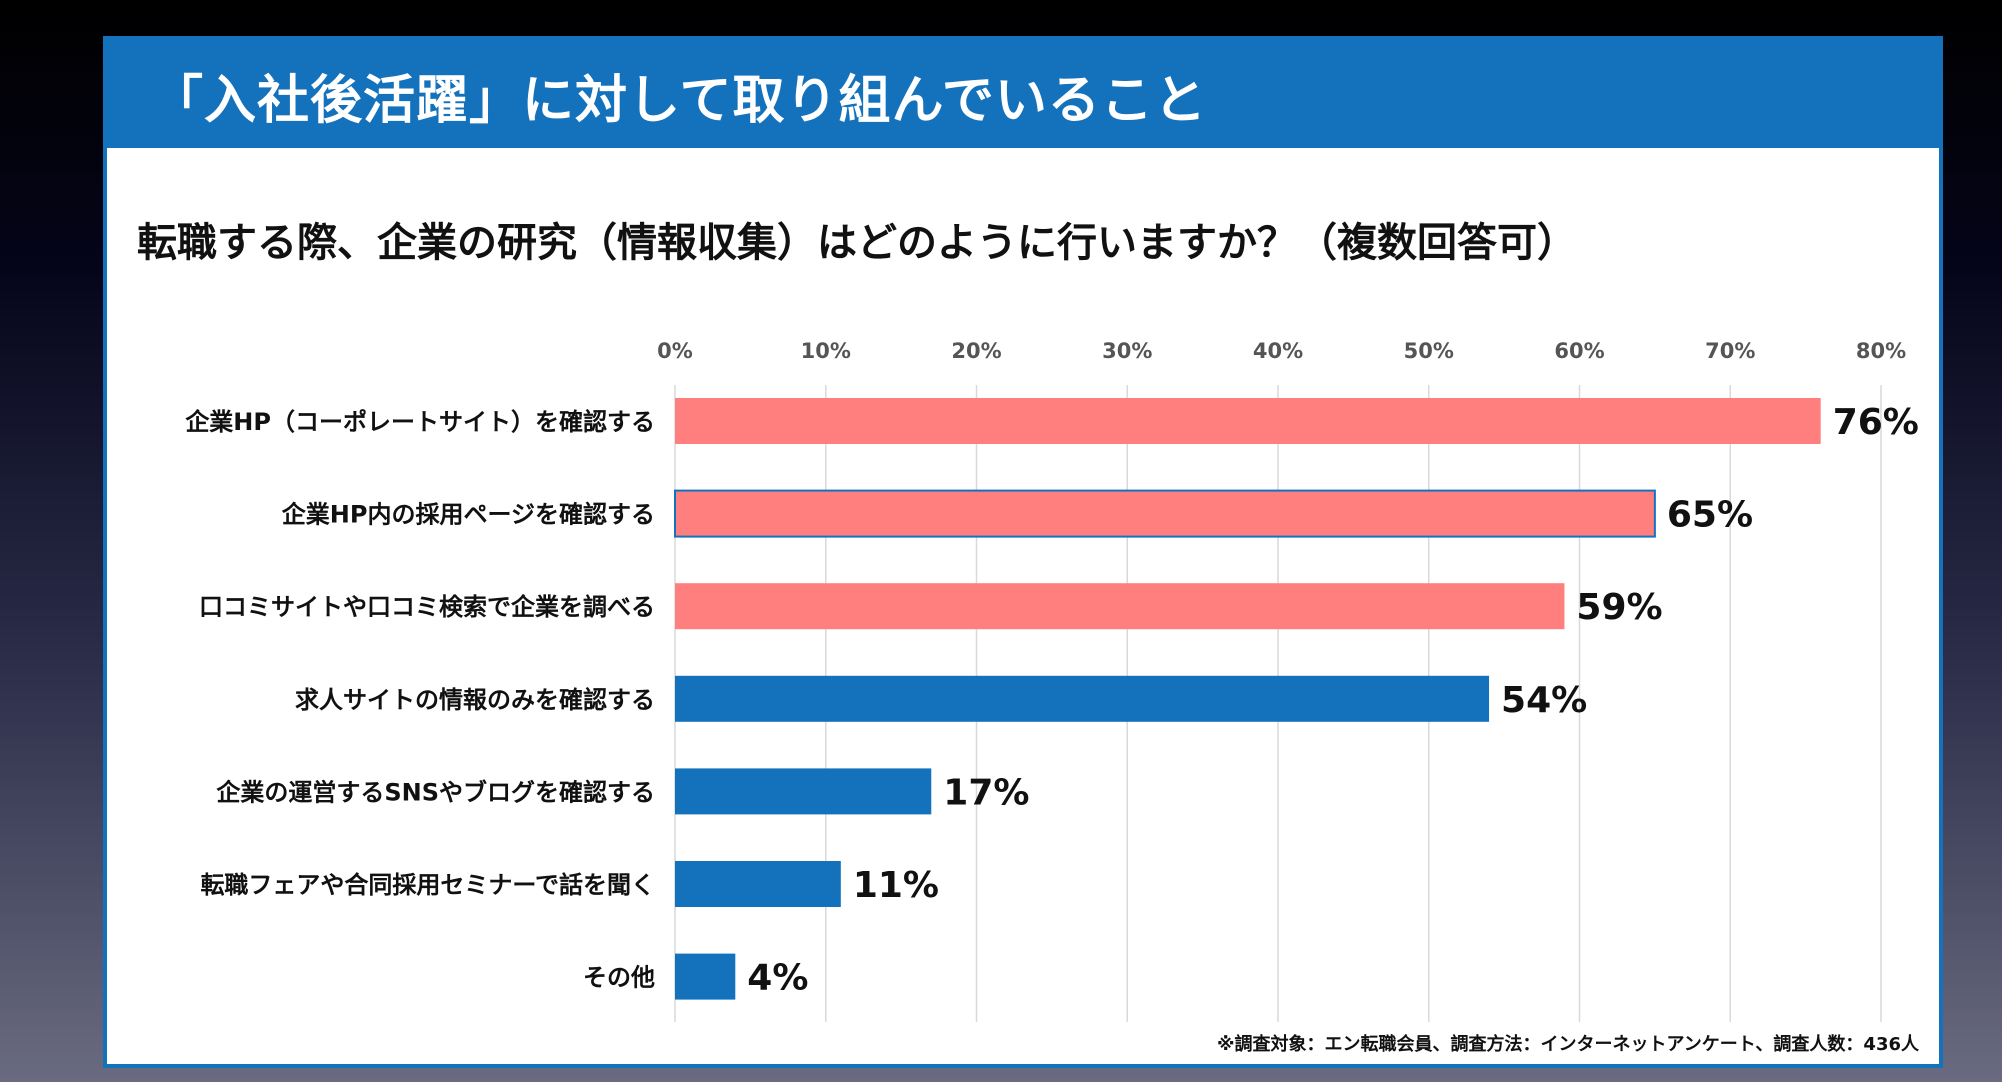  Describe the element at coordinates (1876, 422) in the screenshot. I see `data-label: 76%` at that location.